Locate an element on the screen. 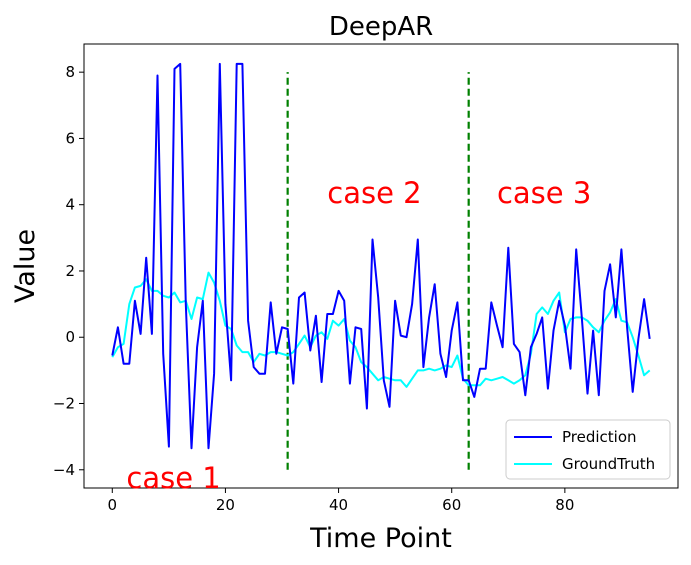 This screenshot has height=565, width=691. x-axis-label: Time Point is located at coordinates (380, 538).